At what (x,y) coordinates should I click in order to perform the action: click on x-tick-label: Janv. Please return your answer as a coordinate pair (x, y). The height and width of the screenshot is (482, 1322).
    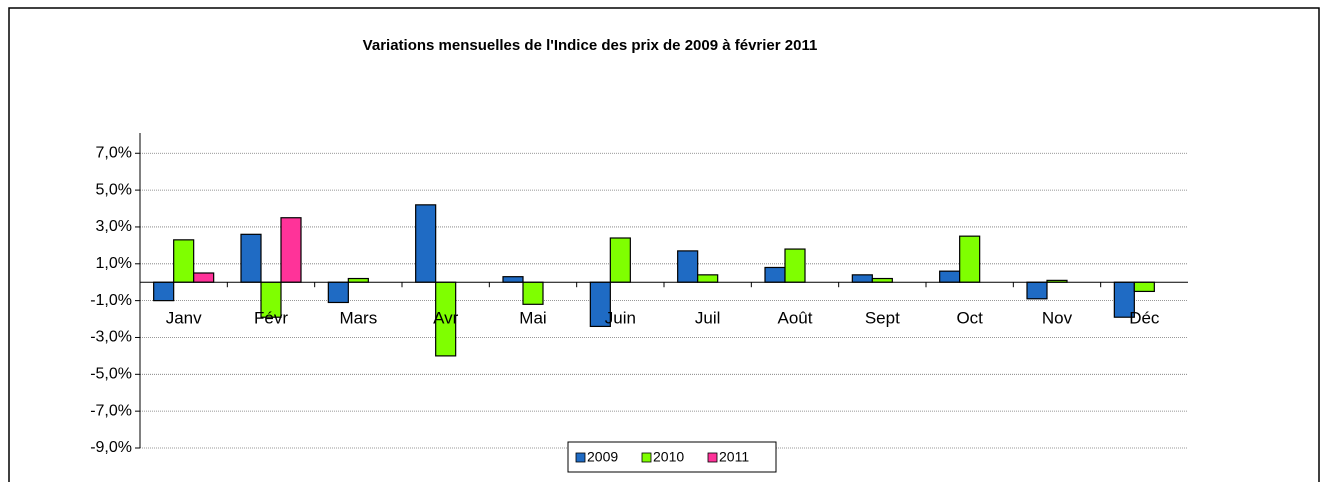
    Looking at the image, I should click on (184, 317).